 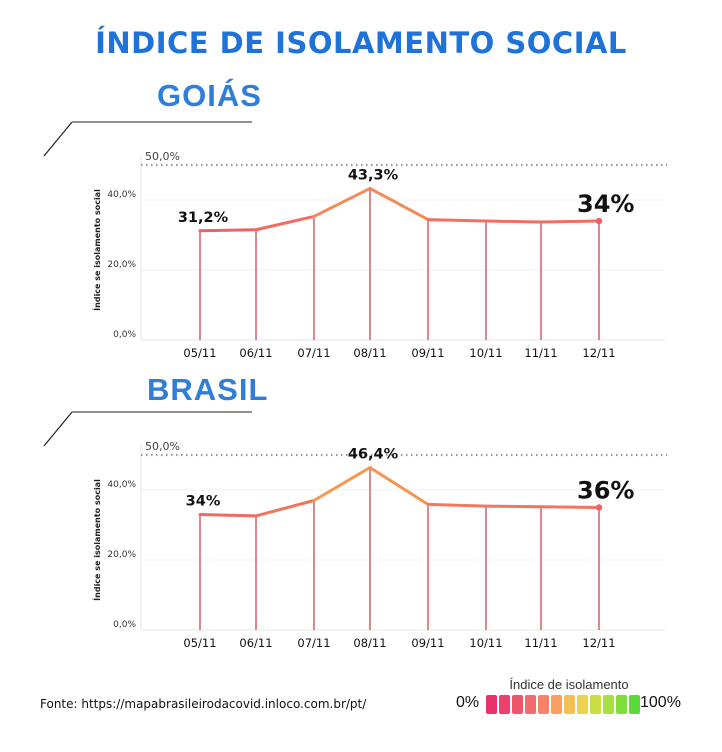 What do you see at coordinates (468, 702) in the screenshot?
I see `legend-min-label: 0%` at bounding box center [468, 702].